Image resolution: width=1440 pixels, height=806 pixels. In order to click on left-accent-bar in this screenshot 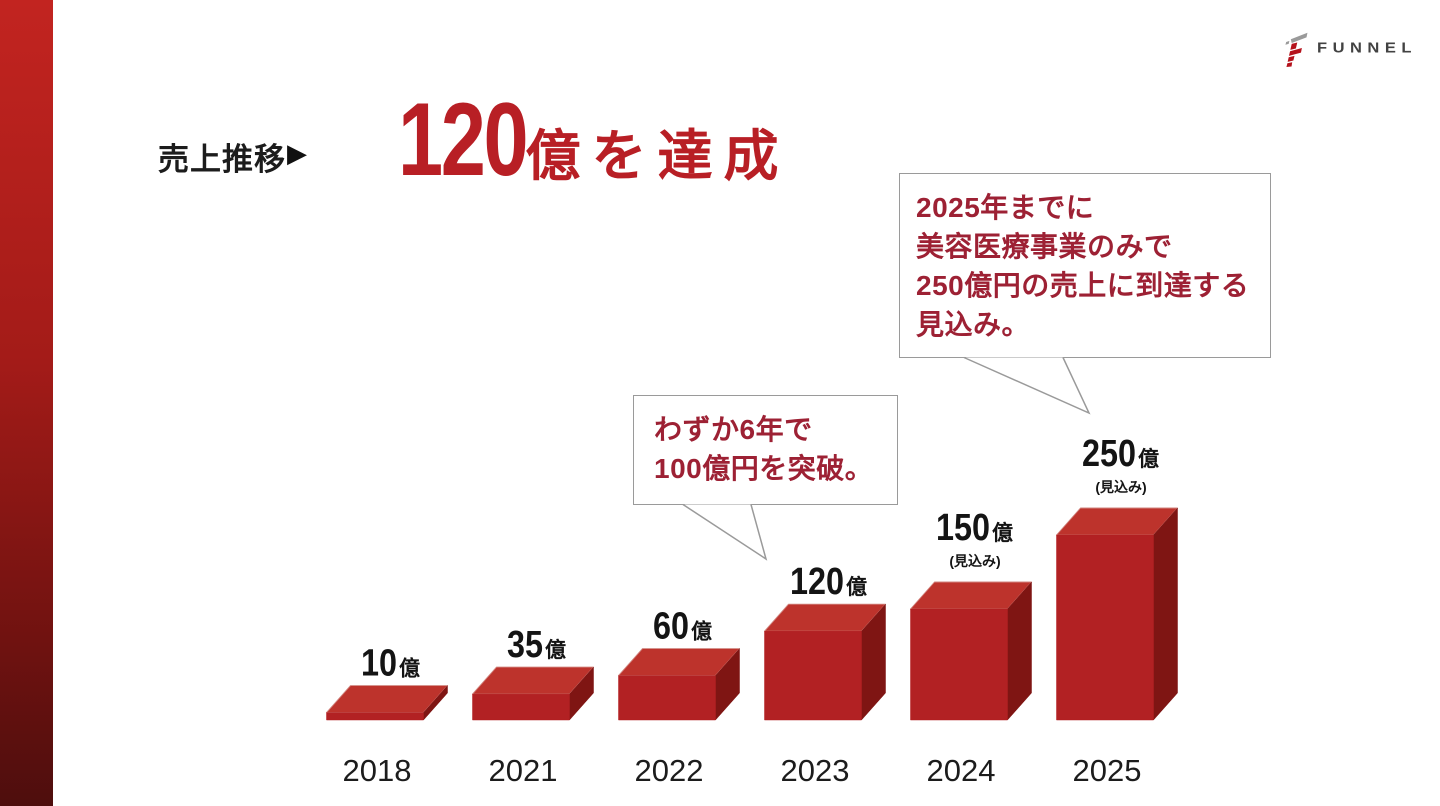, I will do `click(26, 403)`.